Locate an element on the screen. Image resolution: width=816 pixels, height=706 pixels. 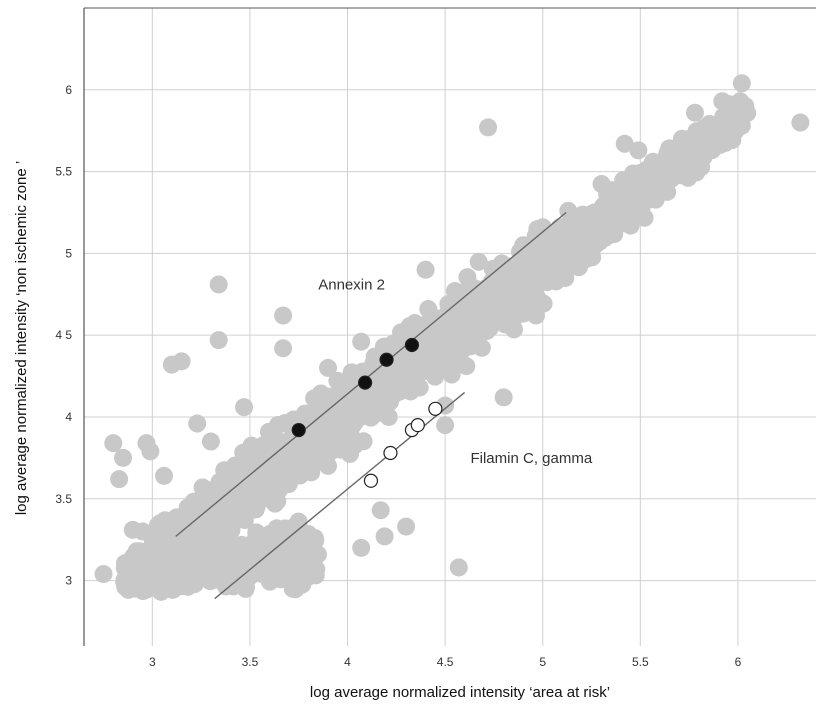
x-tick-label: 5.5 is located at coordinates (640, 662).